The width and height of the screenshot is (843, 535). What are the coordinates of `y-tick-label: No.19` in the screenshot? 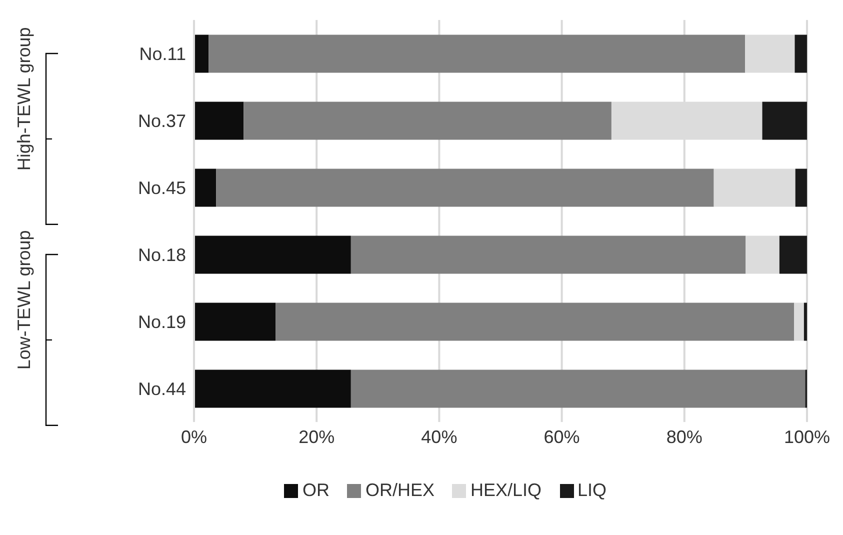 It's located at (162, 322).